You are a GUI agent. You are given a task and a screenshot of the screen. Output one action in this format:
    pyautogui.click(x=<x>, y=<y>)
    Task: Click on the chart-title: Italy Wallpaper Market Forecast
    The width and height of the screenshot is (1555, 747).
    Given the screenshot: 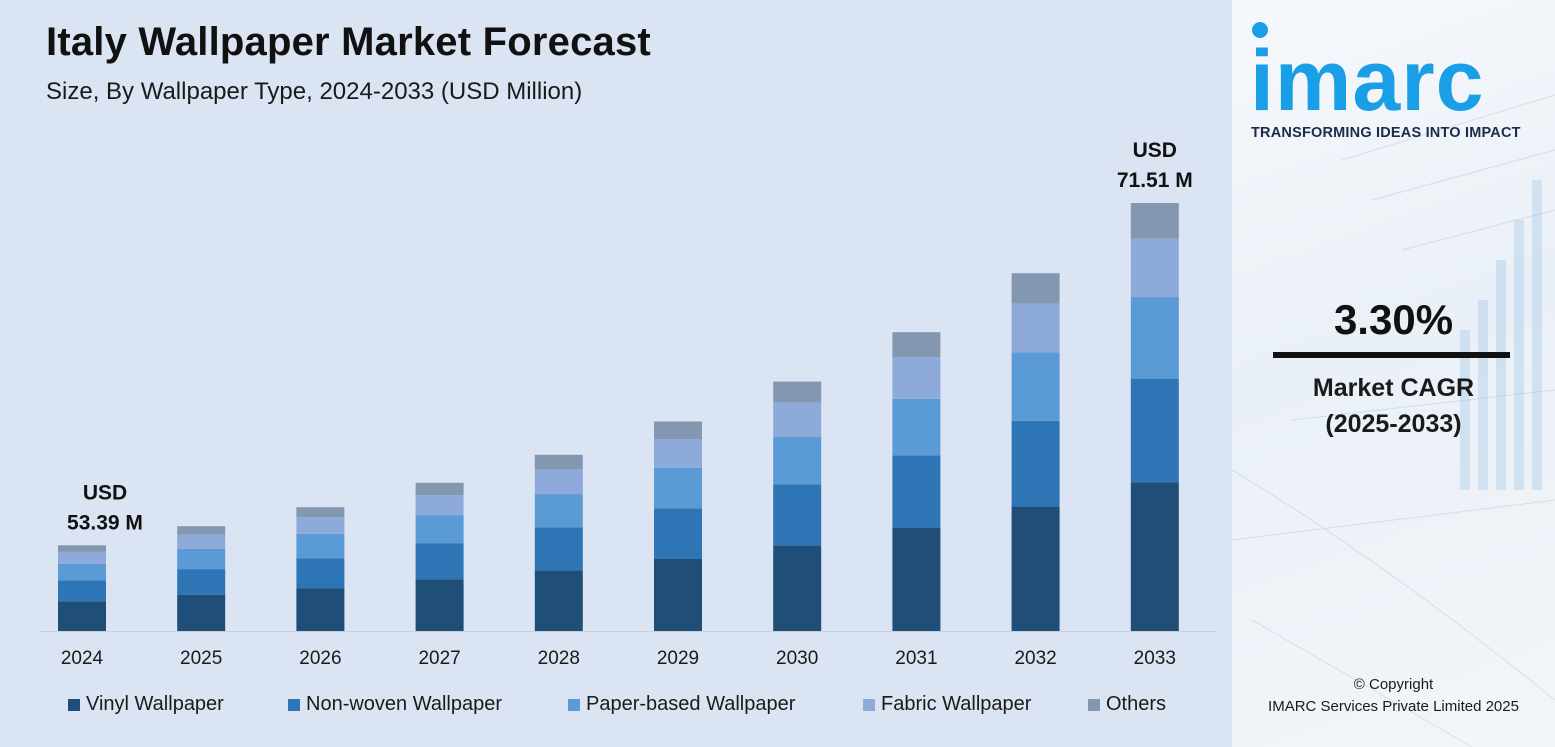 What is the action you would take?
    pyautogui.click(x=348, y=42)
    